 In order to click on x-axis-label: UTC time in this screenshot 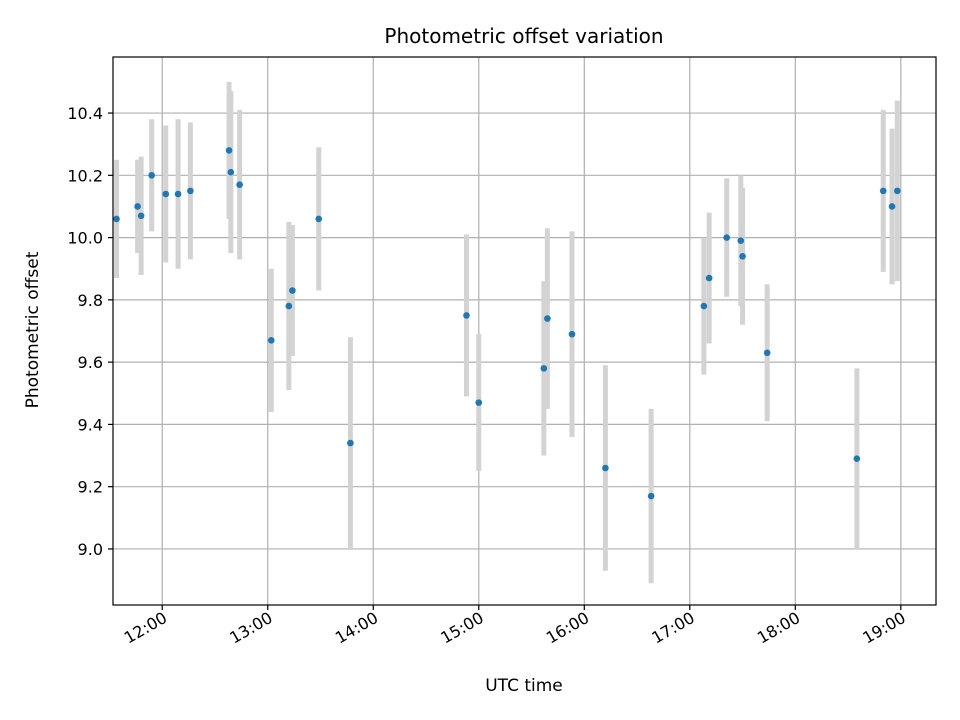, I will do `click(524, 686)`.